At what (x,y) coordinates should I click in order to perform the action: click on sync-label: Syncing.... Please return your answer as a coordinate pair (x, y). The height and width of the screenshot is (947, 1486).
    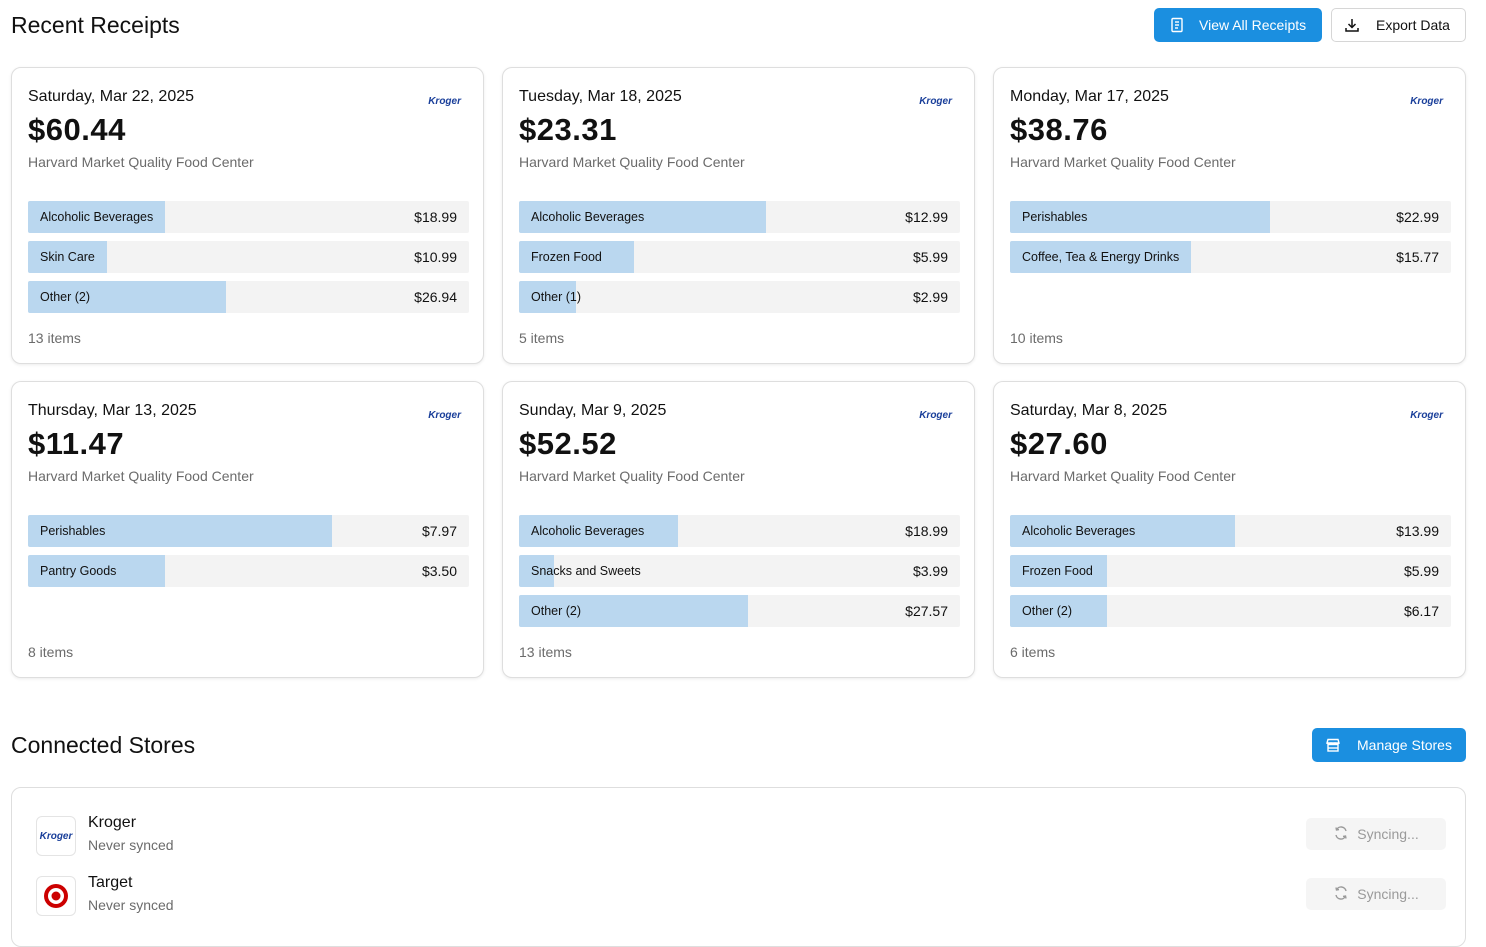
    Looking at the image, I should click on (1388, 894).